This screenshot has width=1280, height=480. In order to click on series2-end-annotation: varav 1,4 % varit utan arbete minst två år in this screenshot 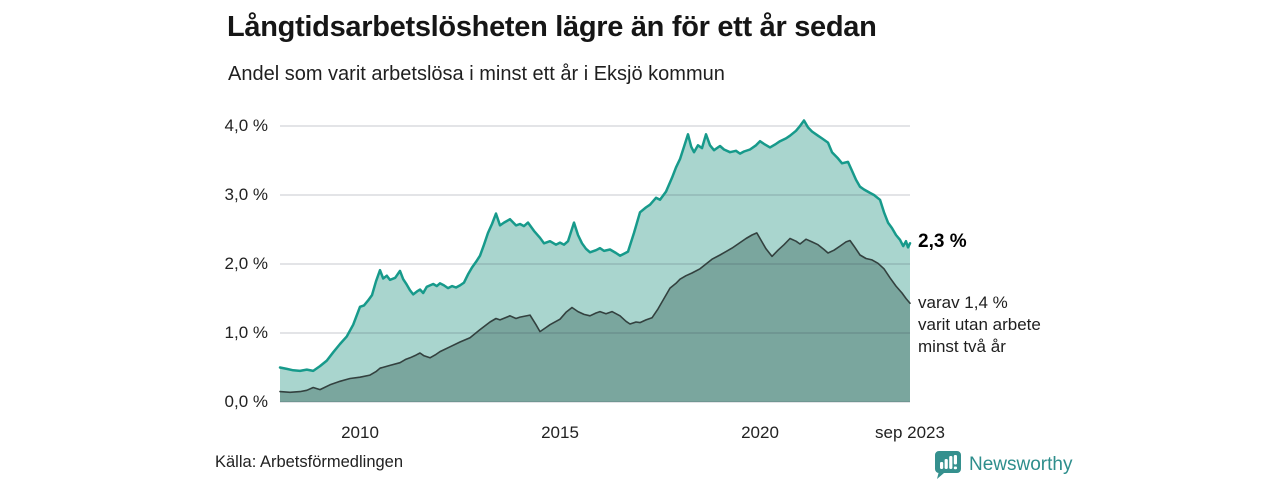, I will do `click(979, 325)`.